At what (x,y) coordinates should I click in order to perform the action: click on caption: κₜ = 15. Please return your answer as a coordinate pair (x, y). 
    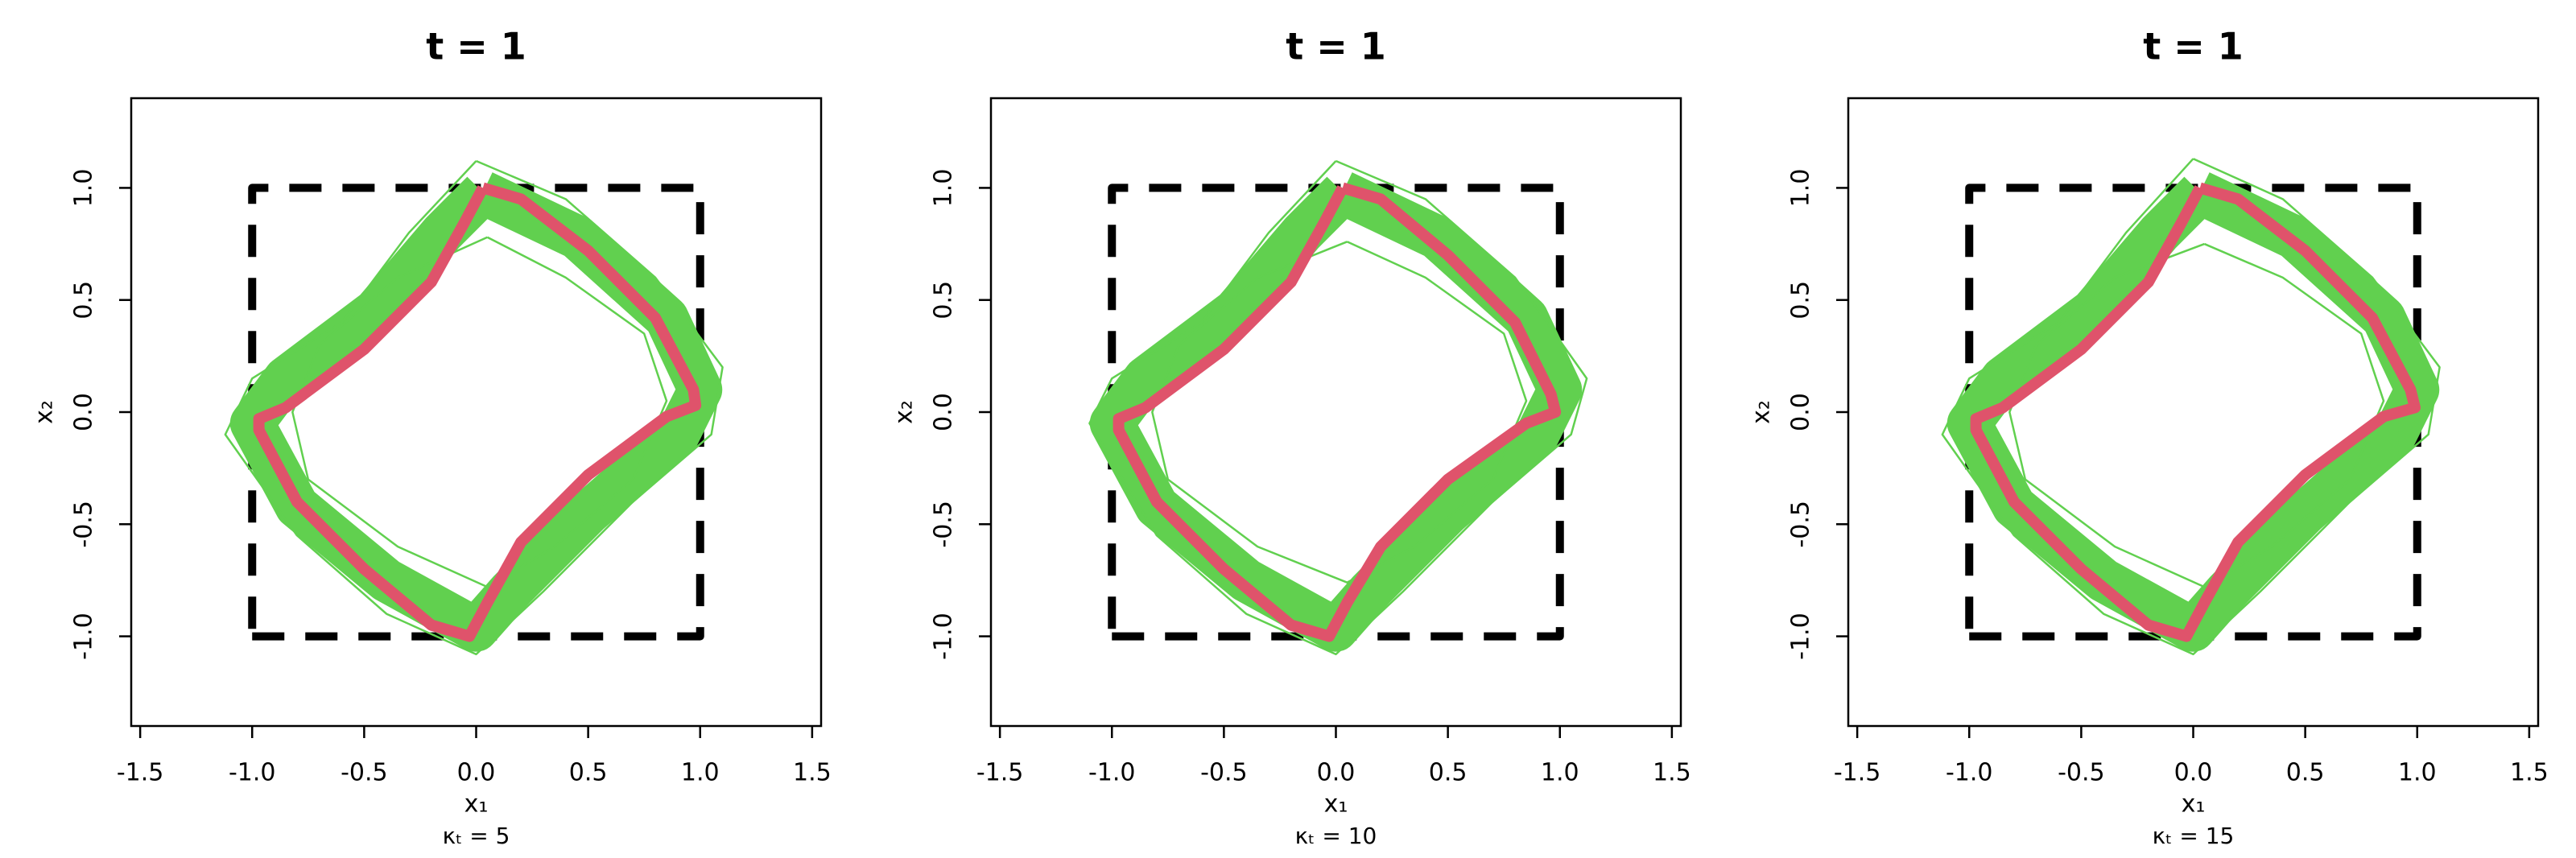
    Looking at the image, I should click on (2194, 836).